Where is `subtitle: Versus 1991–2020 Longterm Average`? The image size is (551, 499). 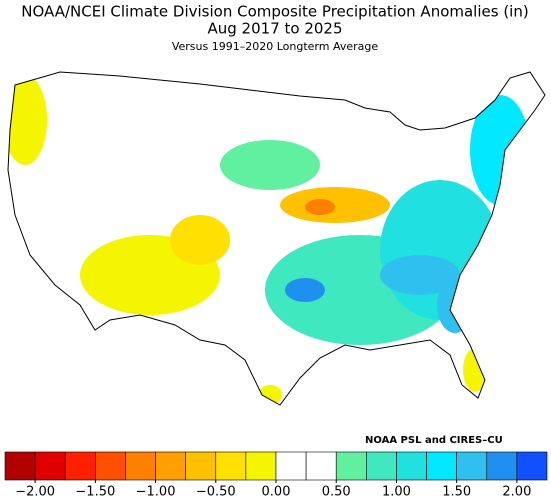
subtitle: Versus 1991–2020 Longterm Average is located at coordinates (275, 46).